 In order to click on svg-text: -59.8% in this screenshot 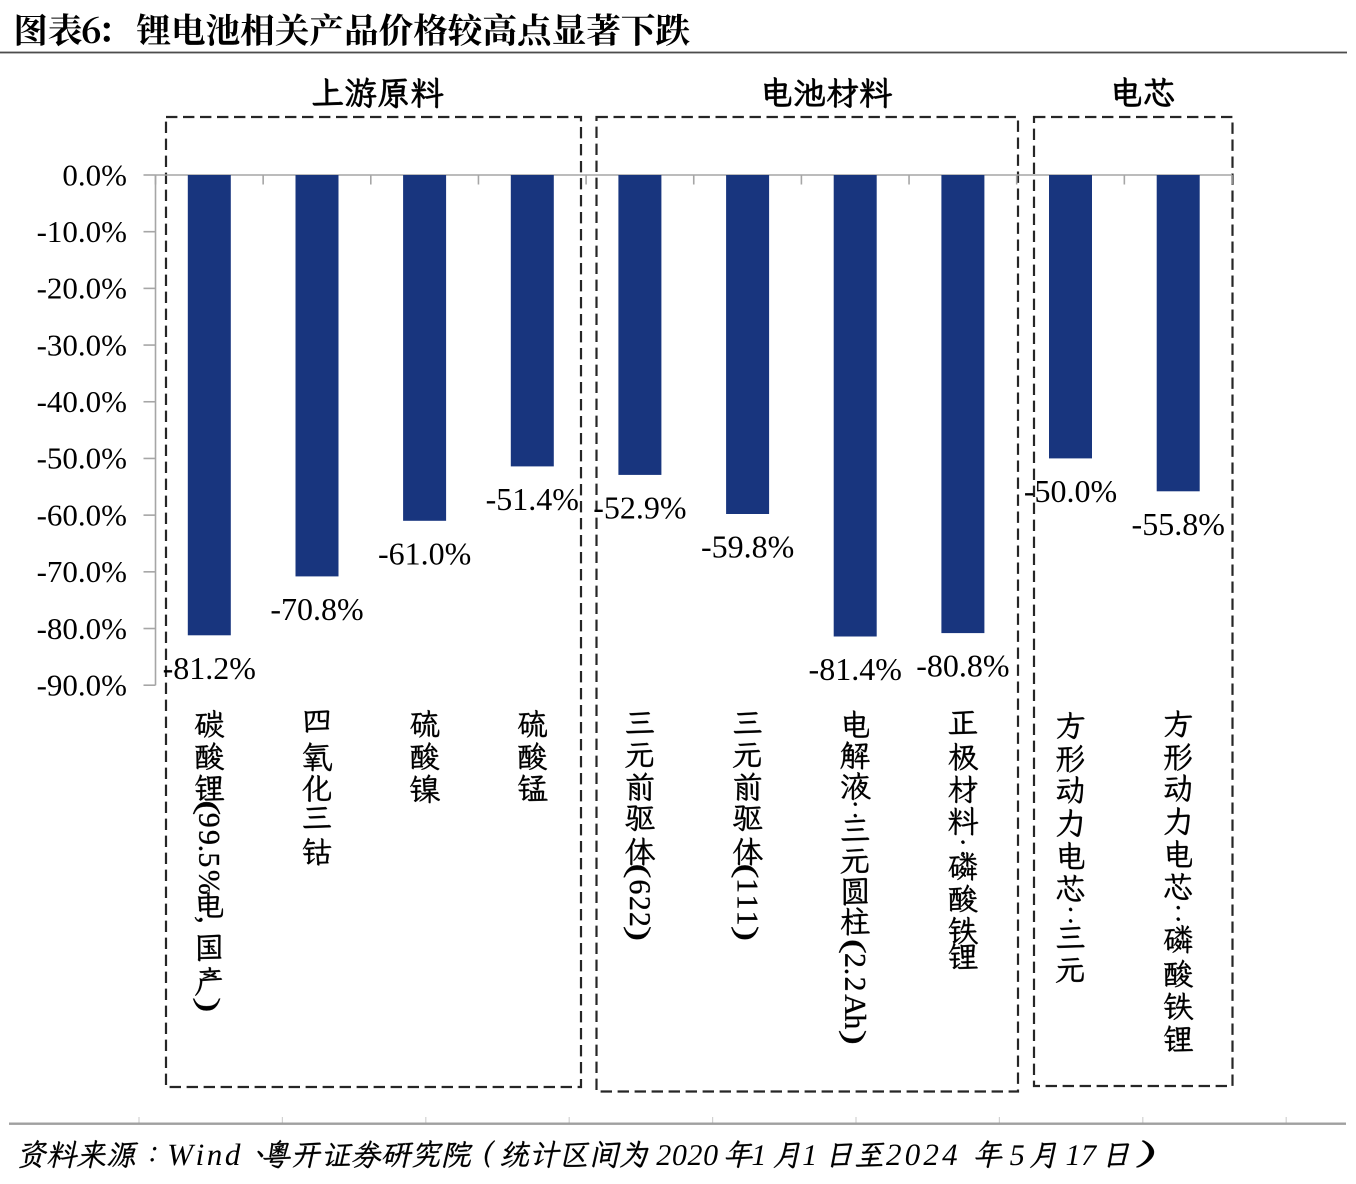, I will do `click(747, 547)`.